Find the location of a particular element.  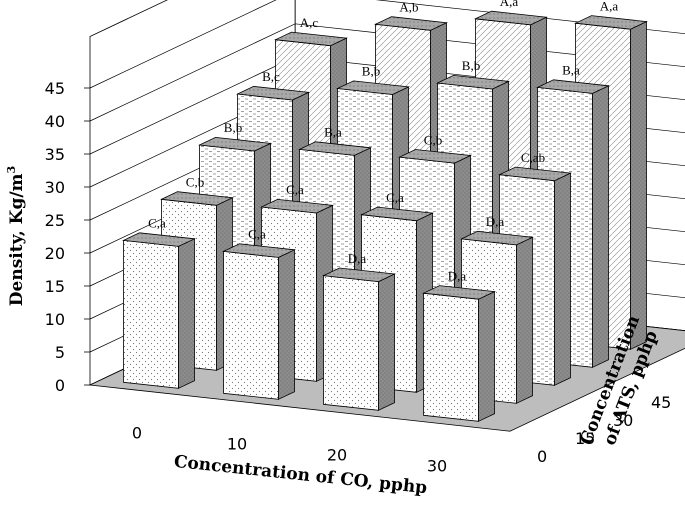

bar-co20-ats0: D,a is located at coordinates (359, 331).